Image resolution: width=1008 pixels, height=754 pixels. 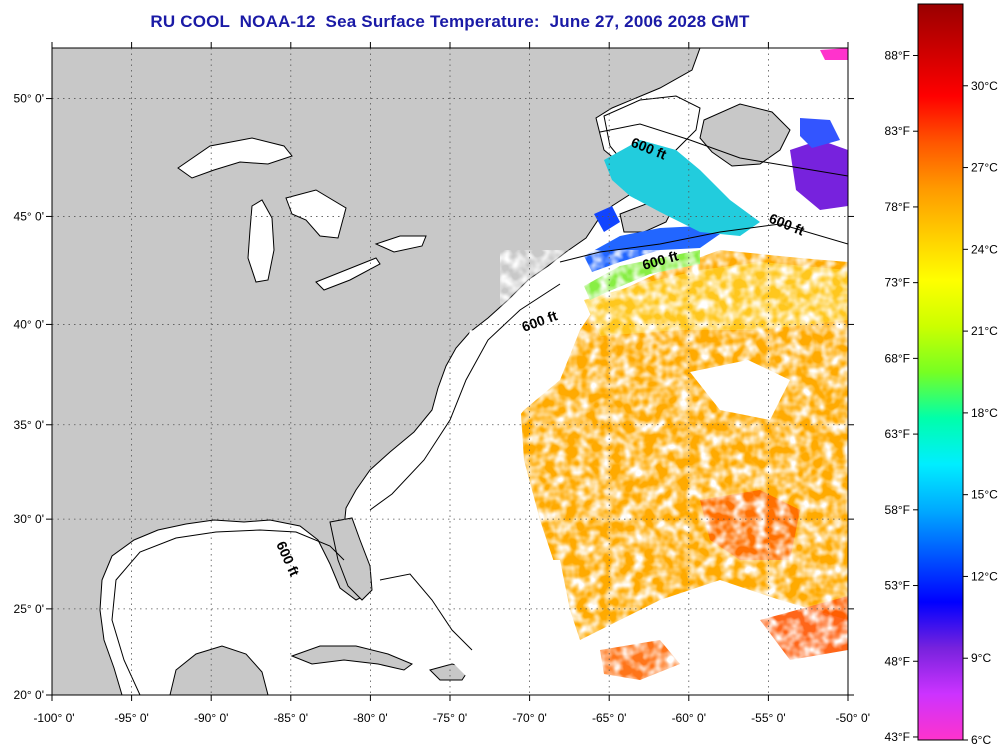 What do you see at coordinates (261, 241) in the screenshot?
I see `lake-michigan` at bounding box center [261, 241].